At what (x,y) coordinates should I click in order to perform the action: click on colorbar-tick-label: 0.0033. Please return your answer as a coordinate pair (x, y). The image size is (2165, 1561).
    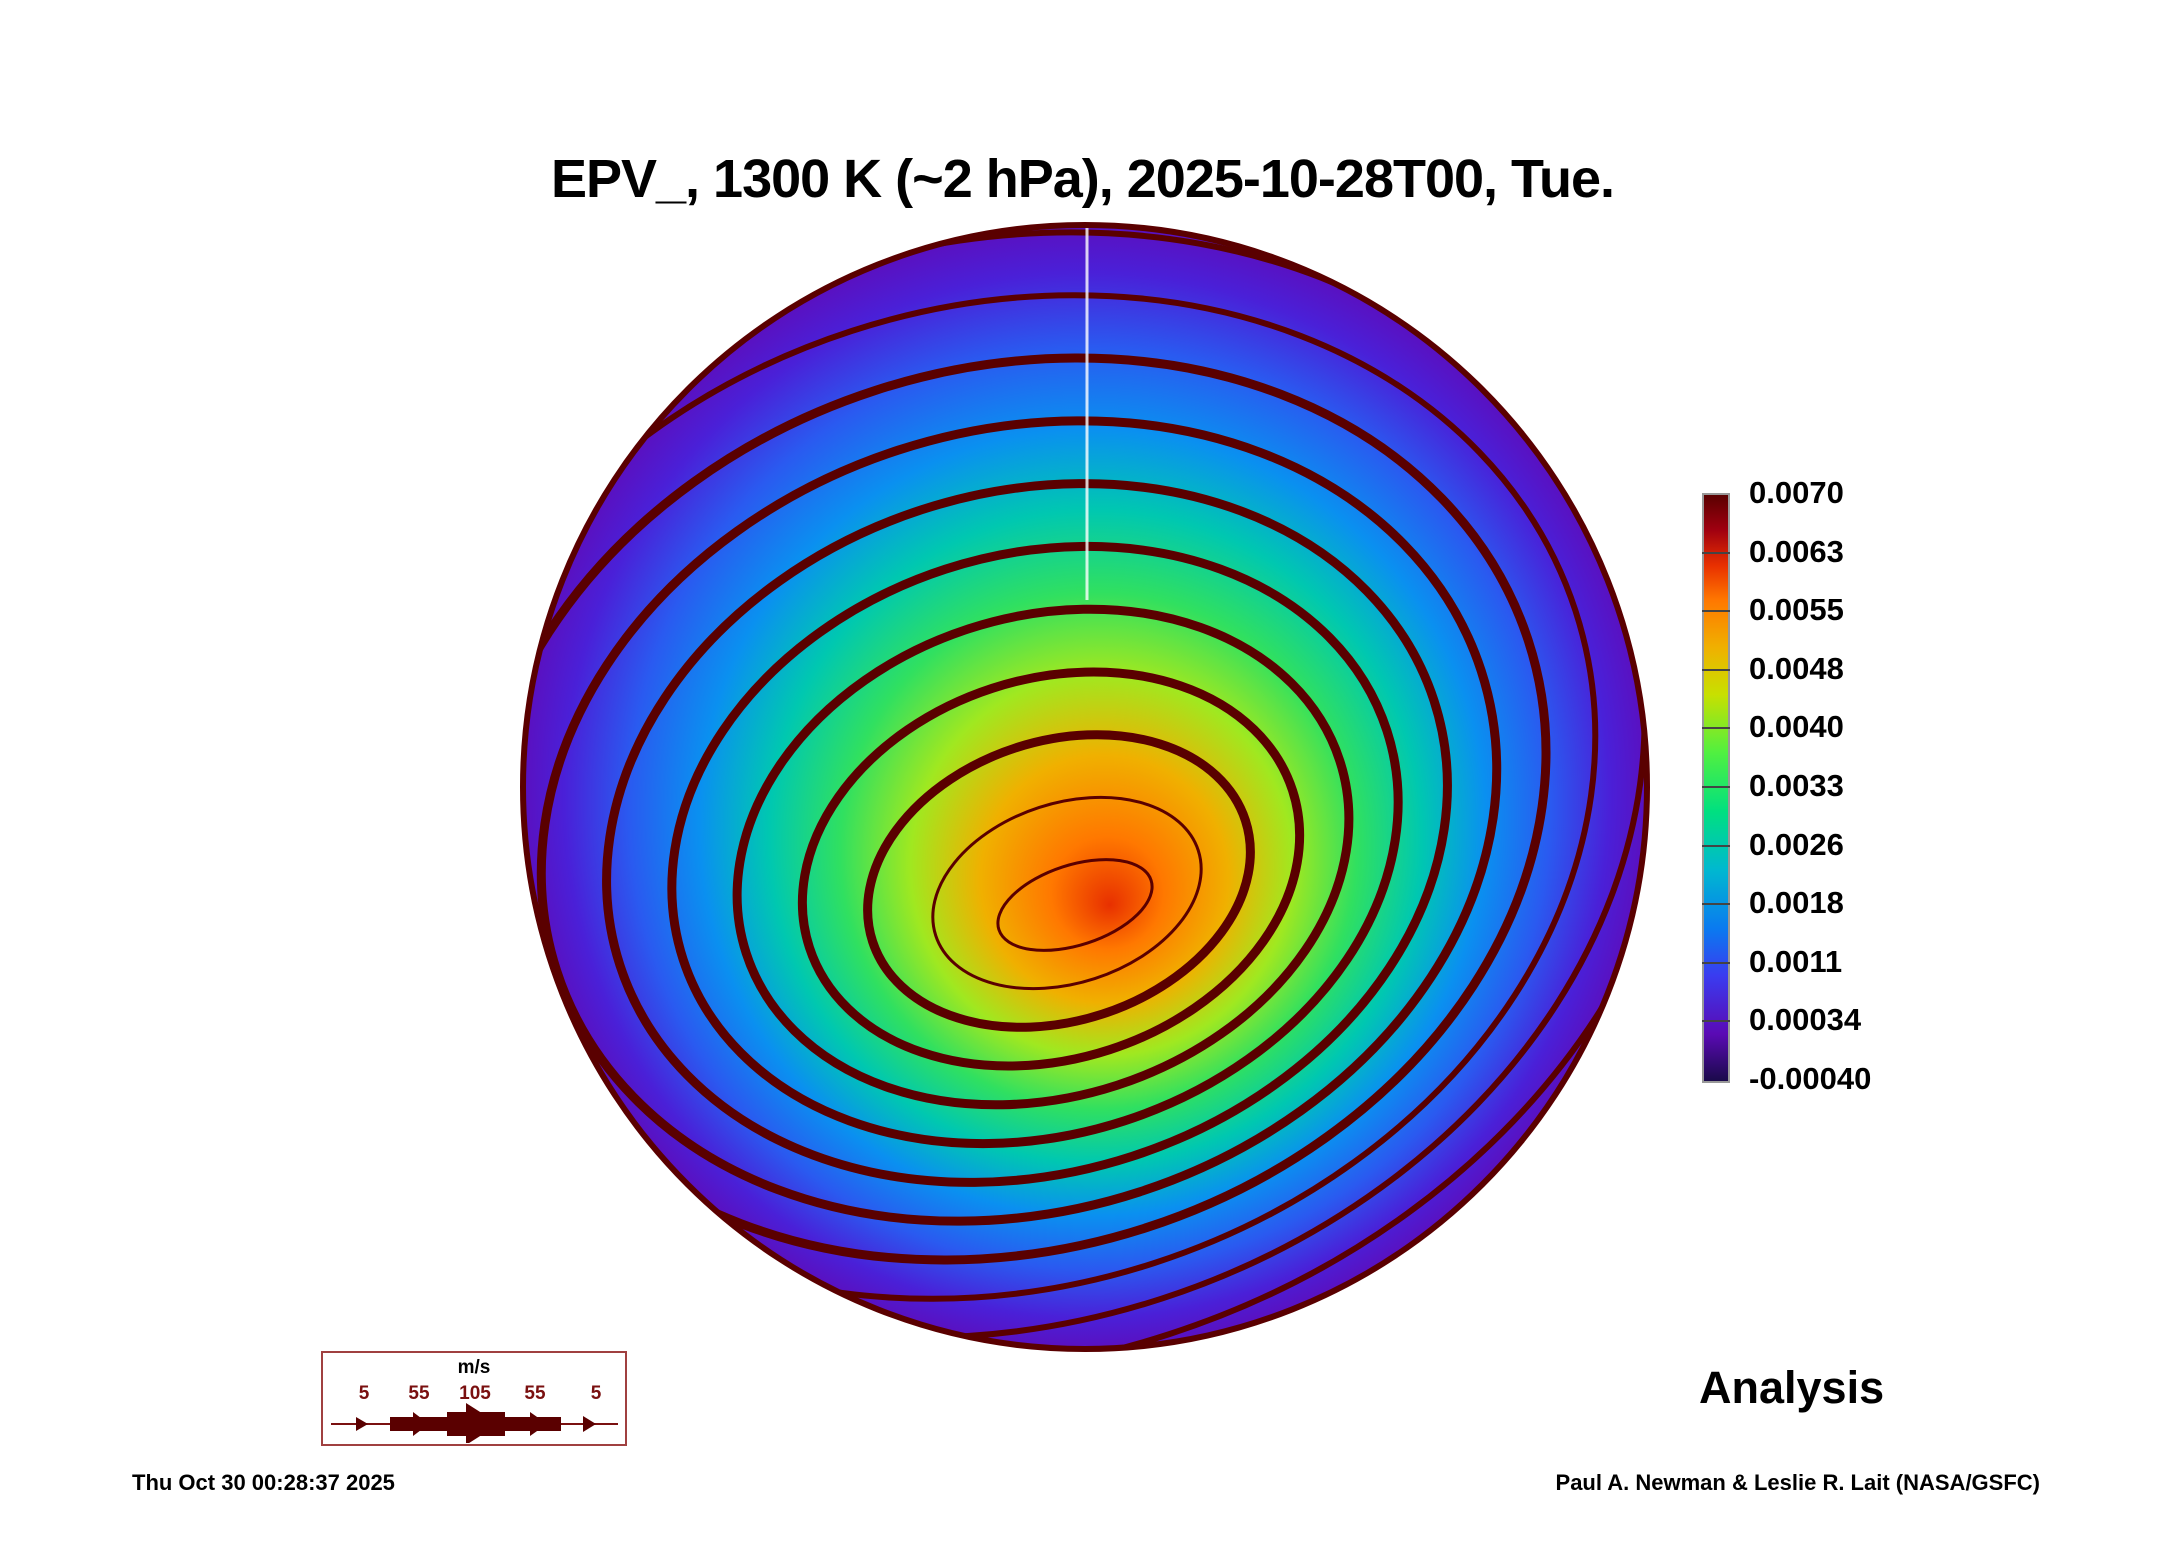
    Looking at the image, I should click on (1796, 785).